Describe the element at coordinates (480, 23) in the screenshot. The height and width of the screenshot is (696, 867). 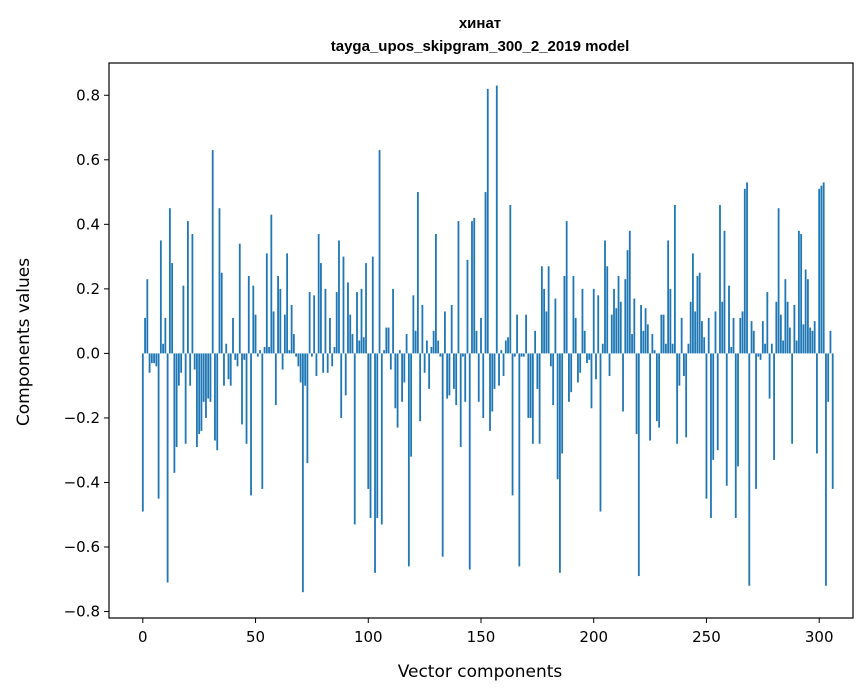
I see `chart-title: хинат` at that location.